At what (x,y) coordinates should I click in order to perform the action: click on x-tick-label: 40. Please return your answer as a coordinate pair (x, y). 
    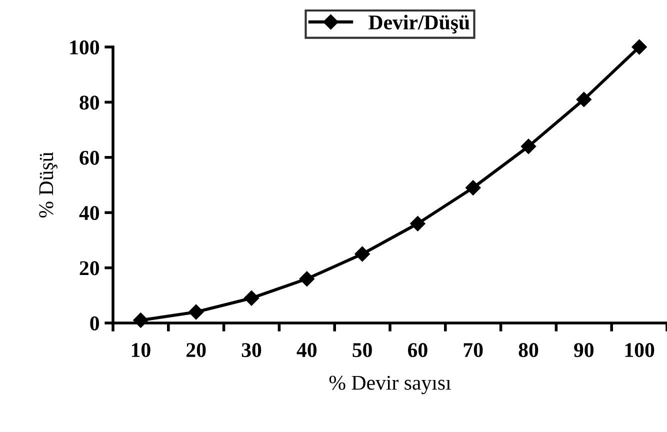
    Looking at the image, I should click on (306, 350).